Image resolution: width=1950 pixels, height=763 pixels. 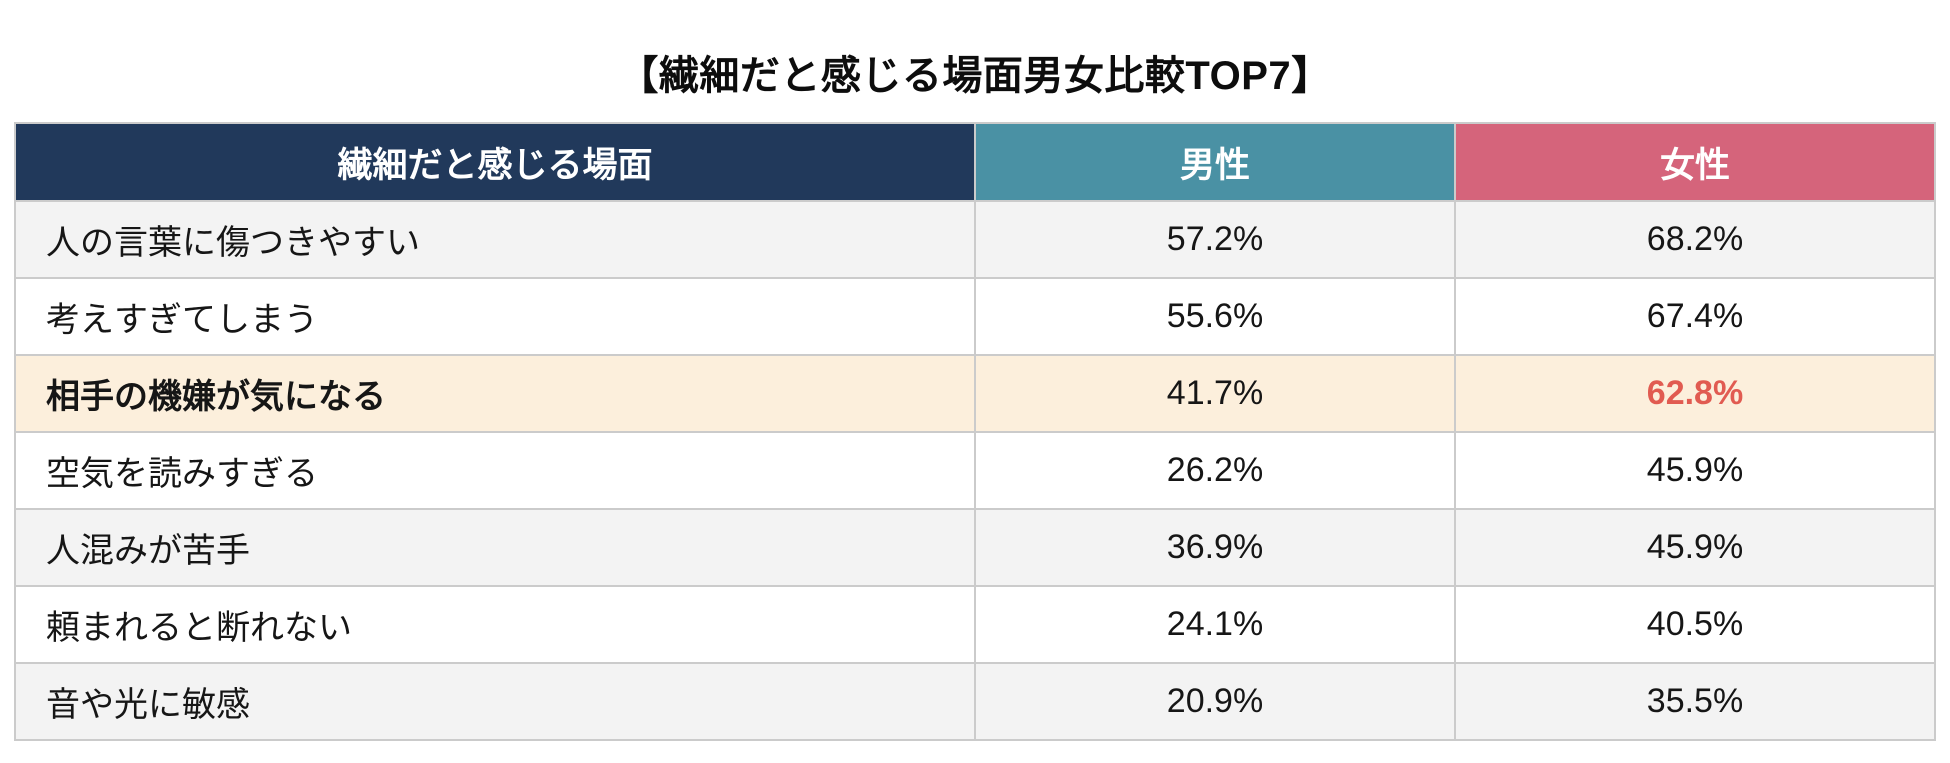 I want to click on male-value-cell: 41.7%, so click(x=1215, y=393).